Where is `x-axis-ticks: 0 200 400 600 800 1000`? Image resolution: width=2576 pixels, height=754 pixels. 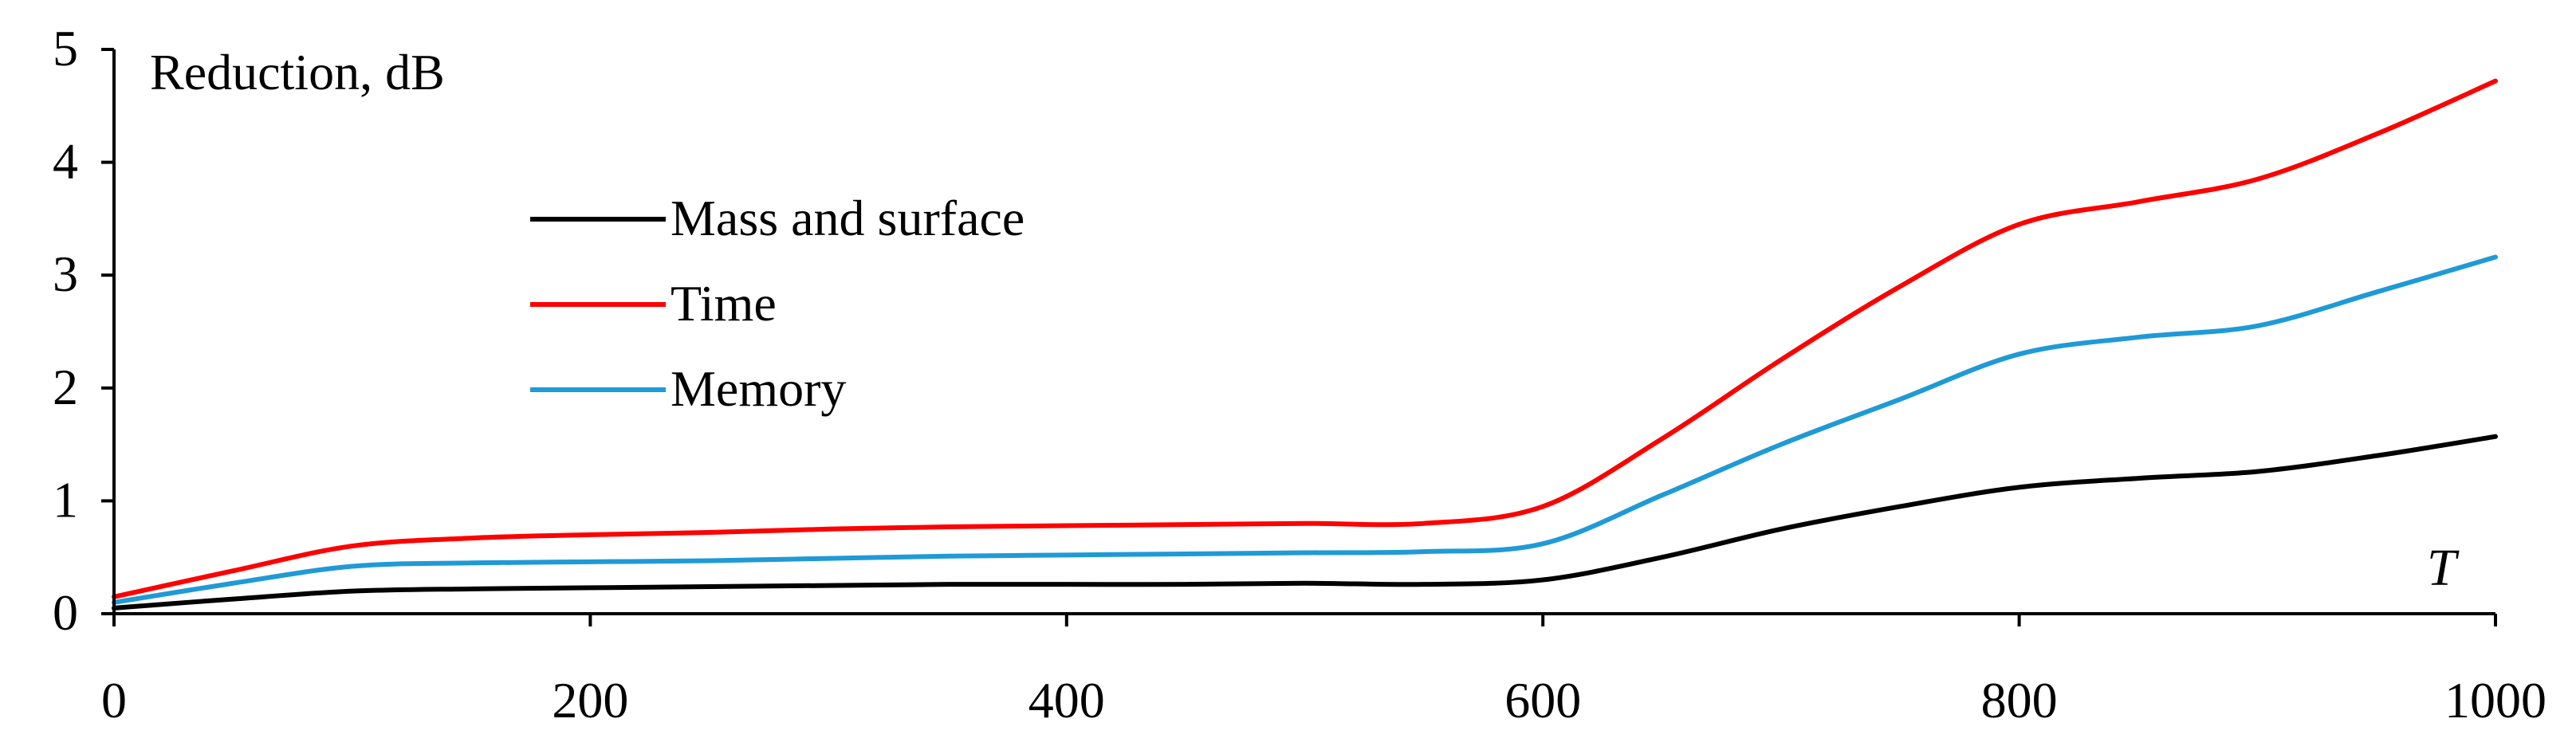
x-axis-ticks: 0 200 400 600 800 1000 is located at coordinates (1324, 671).